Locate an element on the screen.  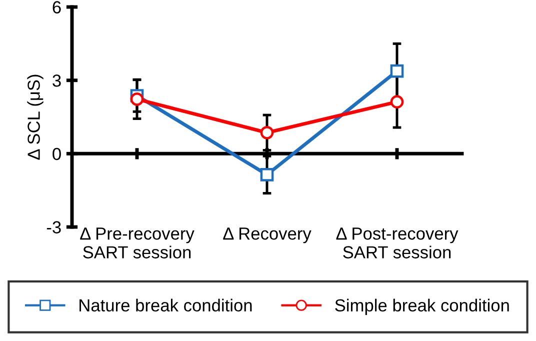
x-tick-label: Δ Post-recovery SART session is located at coordinates (397, 243).